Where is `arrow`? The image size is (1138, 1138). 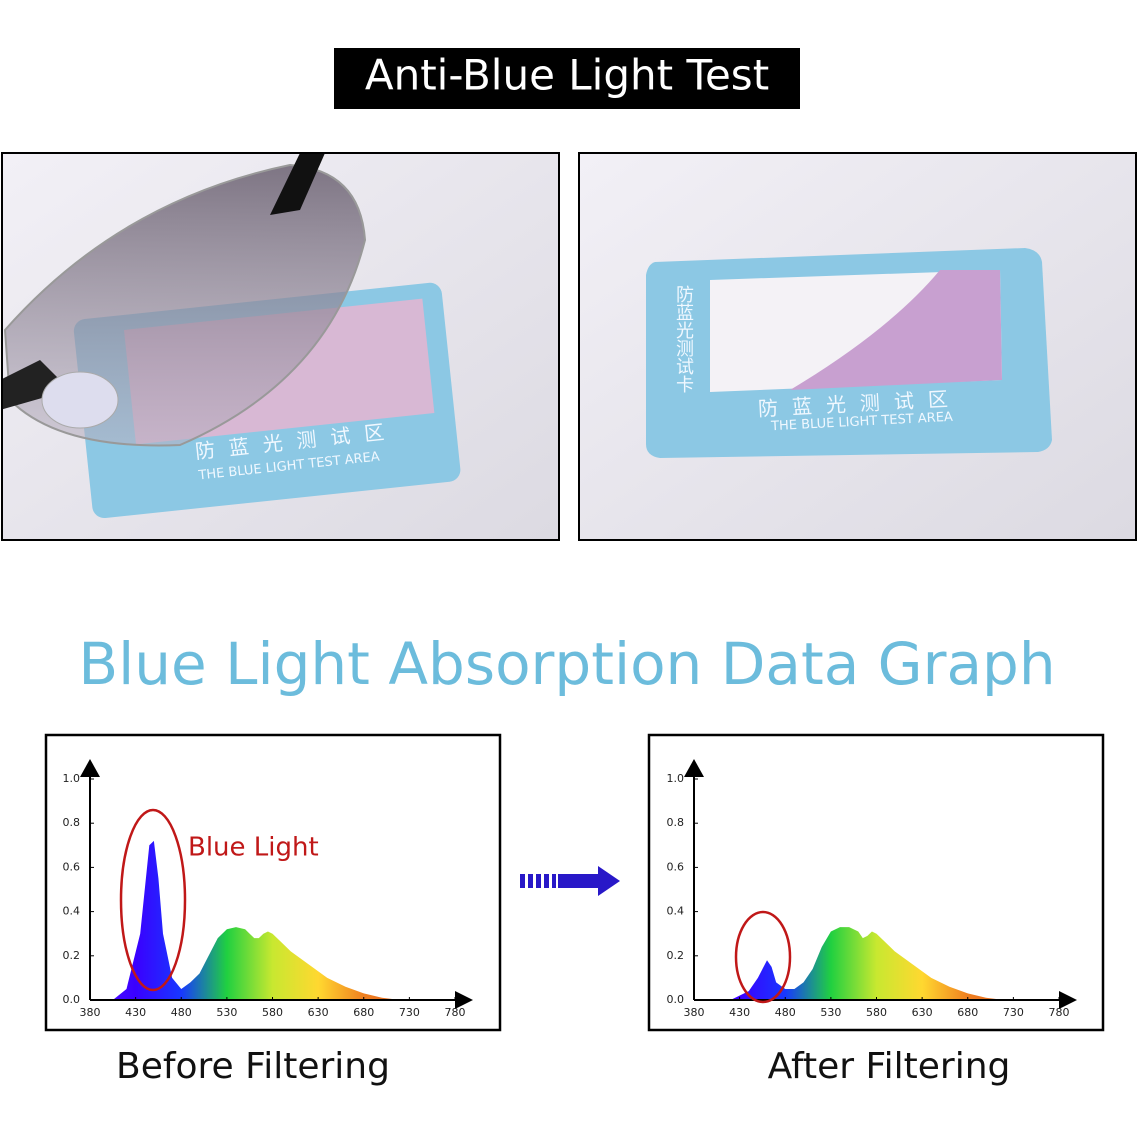 arrow is located at coordinates (570, 881).